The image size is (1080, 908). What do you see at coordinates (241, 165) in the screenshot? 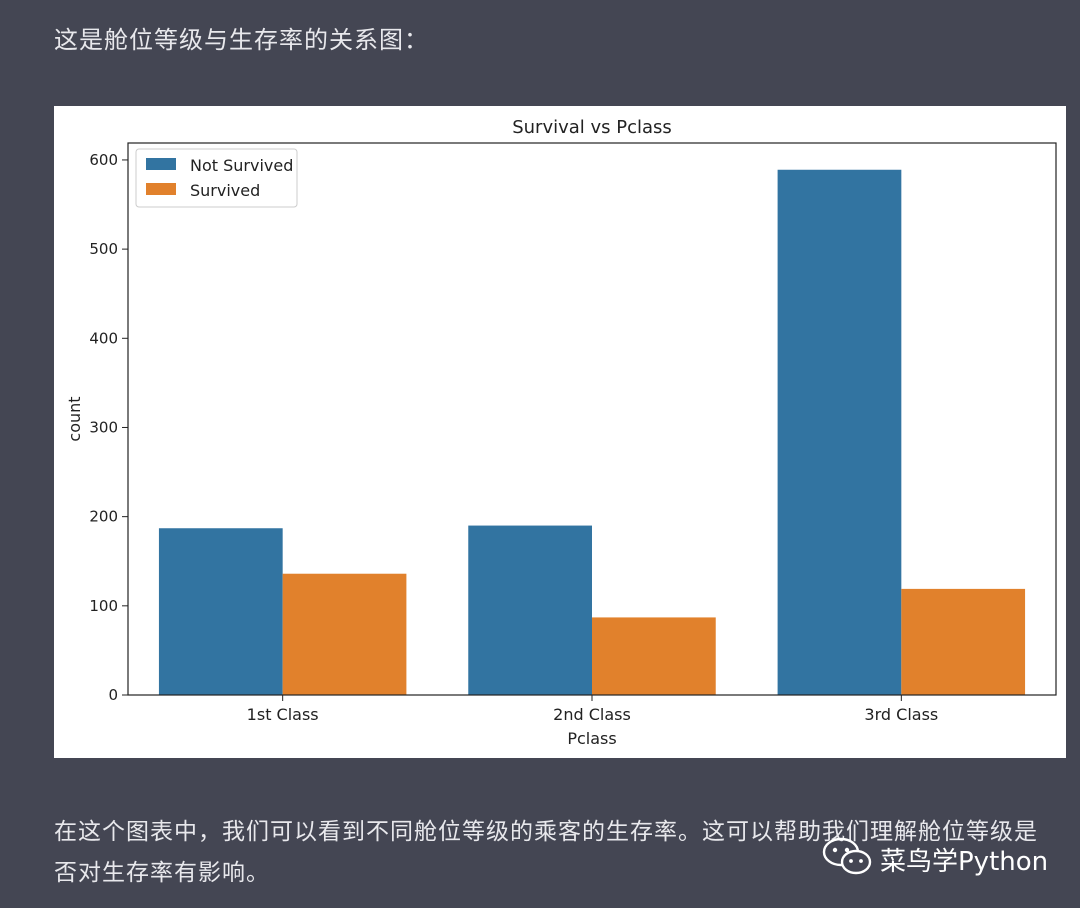
I see `legend-label-not-survived: Not Survived` at bounding box center [241, 165].